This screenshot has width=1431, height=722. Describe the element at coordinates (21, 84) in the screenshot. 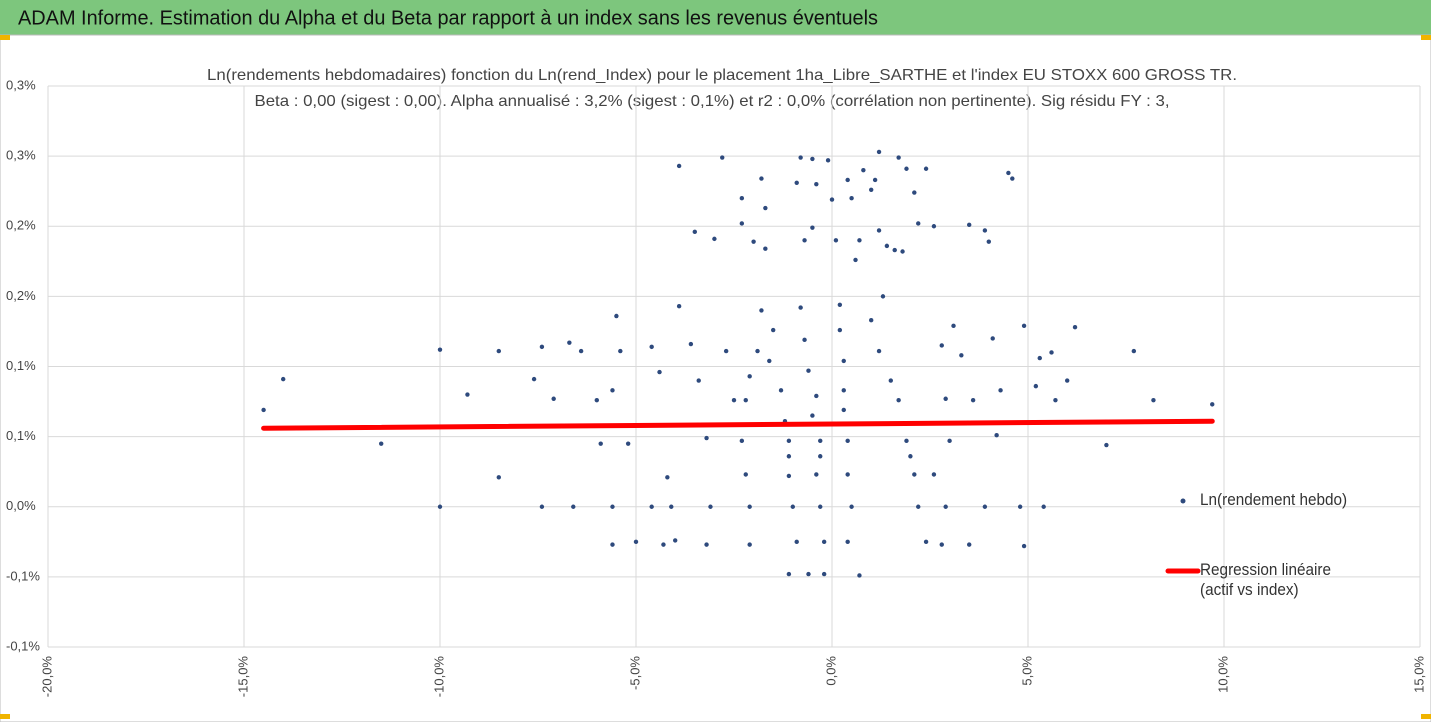

I see `y-tick-label: 0,3%` at that location.